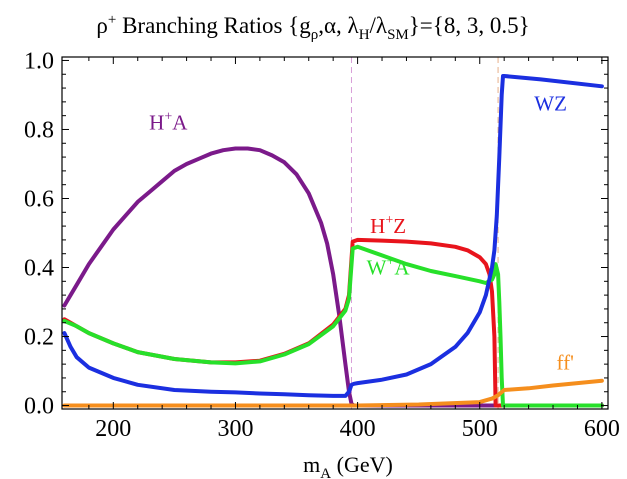  What do you see at coordinates (113, 429) in the screenshot?
I see `x-tick-label: 200` at bounding box center [113, 429].